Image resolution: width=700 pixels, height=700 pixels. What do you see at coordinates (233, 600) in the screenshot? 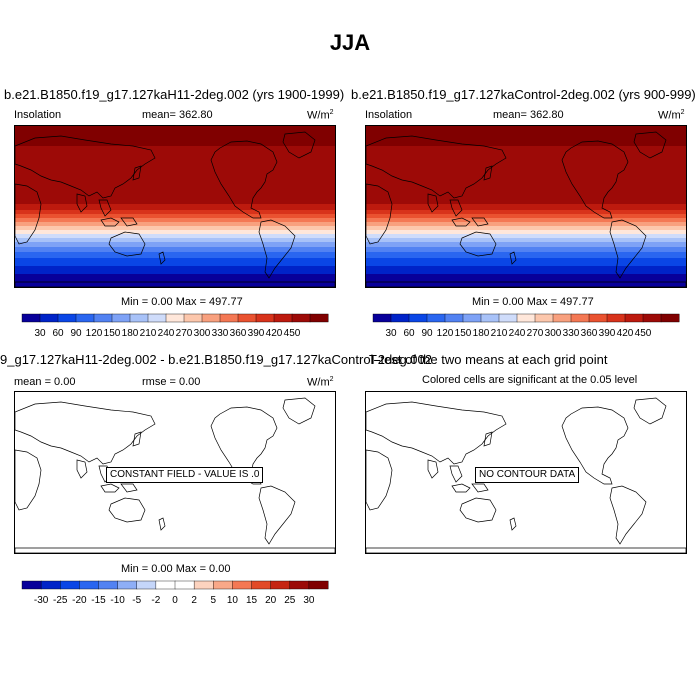
I see `colorbar-tick-label: 10` at bounding box center [233, 600].